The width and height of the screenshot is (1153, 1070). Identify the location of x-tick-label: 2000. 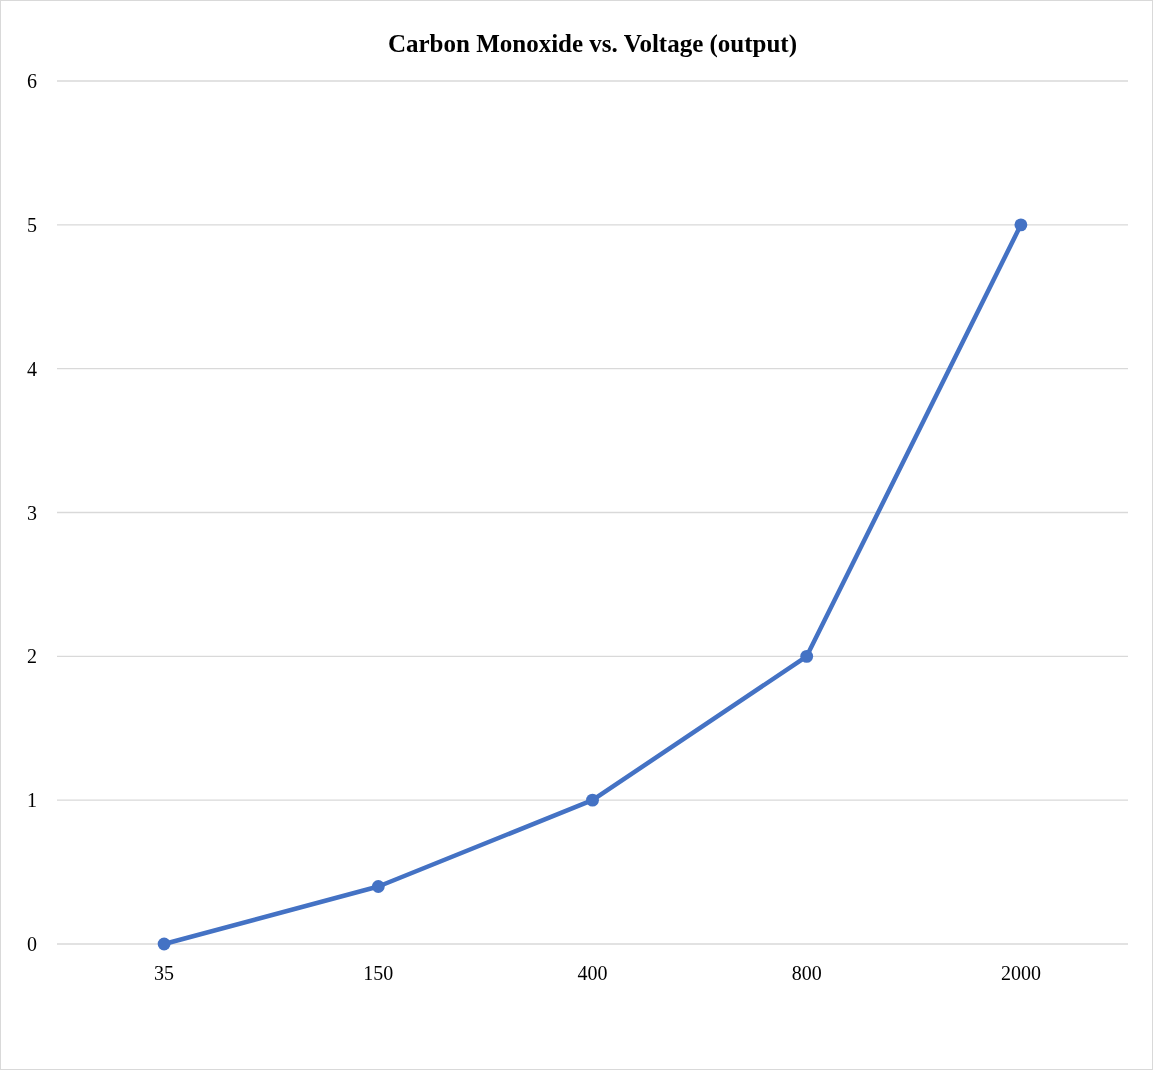
(1020, 973).